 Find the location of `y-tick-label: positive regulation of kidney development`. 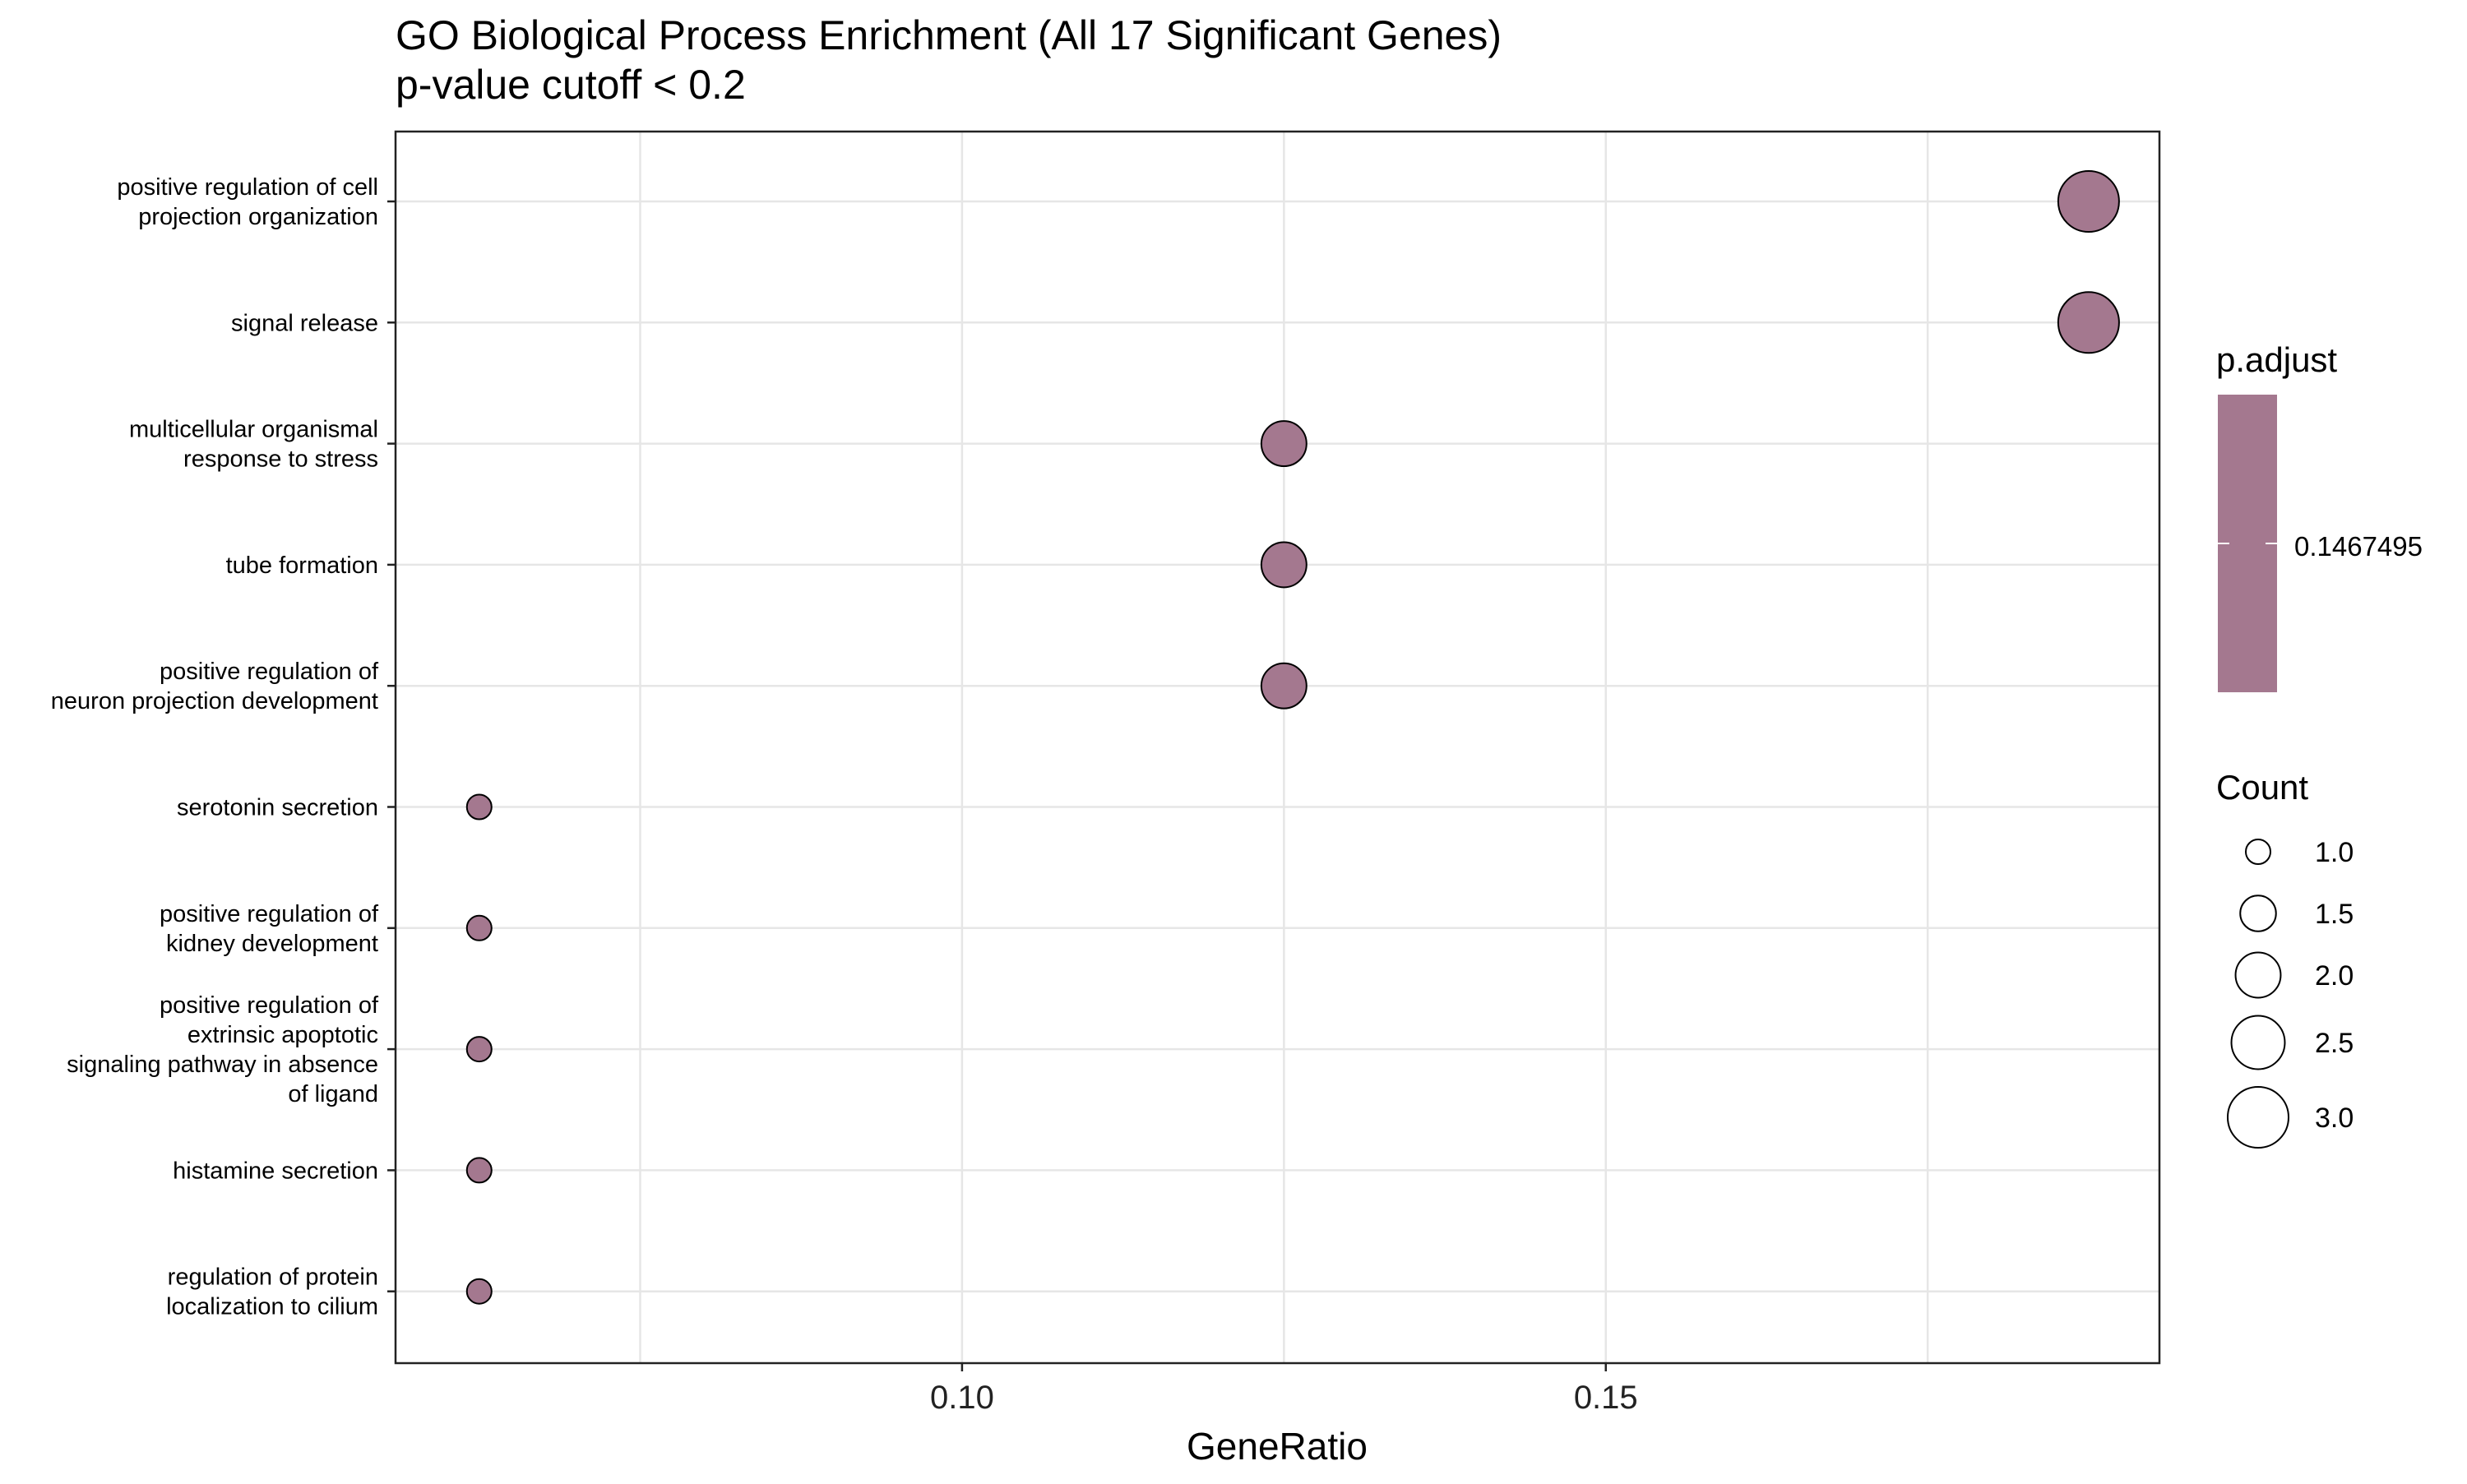

y-tick-label: positive regulation of kidney development is located at coordinates (269, 929).